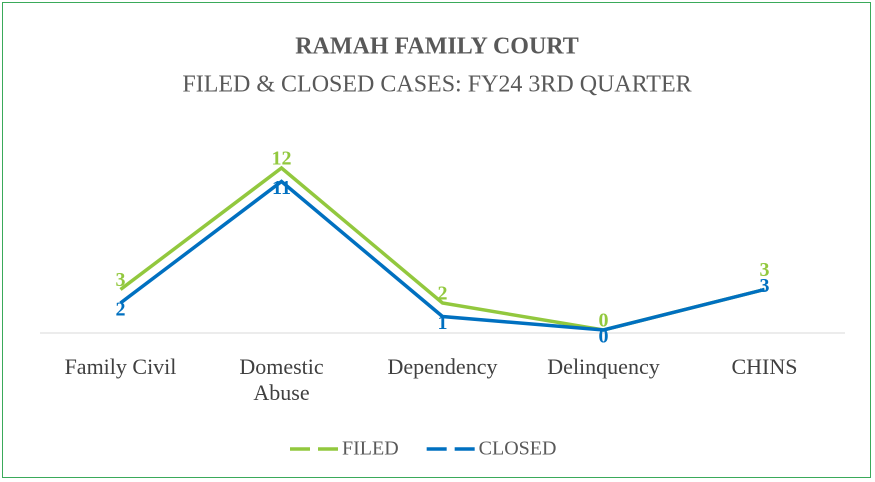  What do you see at coordinates (436, 85) in the screenshot?
I see `chart-subtitle: FILED & CLOSED CASES: FY24 3RD QUARTER` at bounding box center [436, 85].